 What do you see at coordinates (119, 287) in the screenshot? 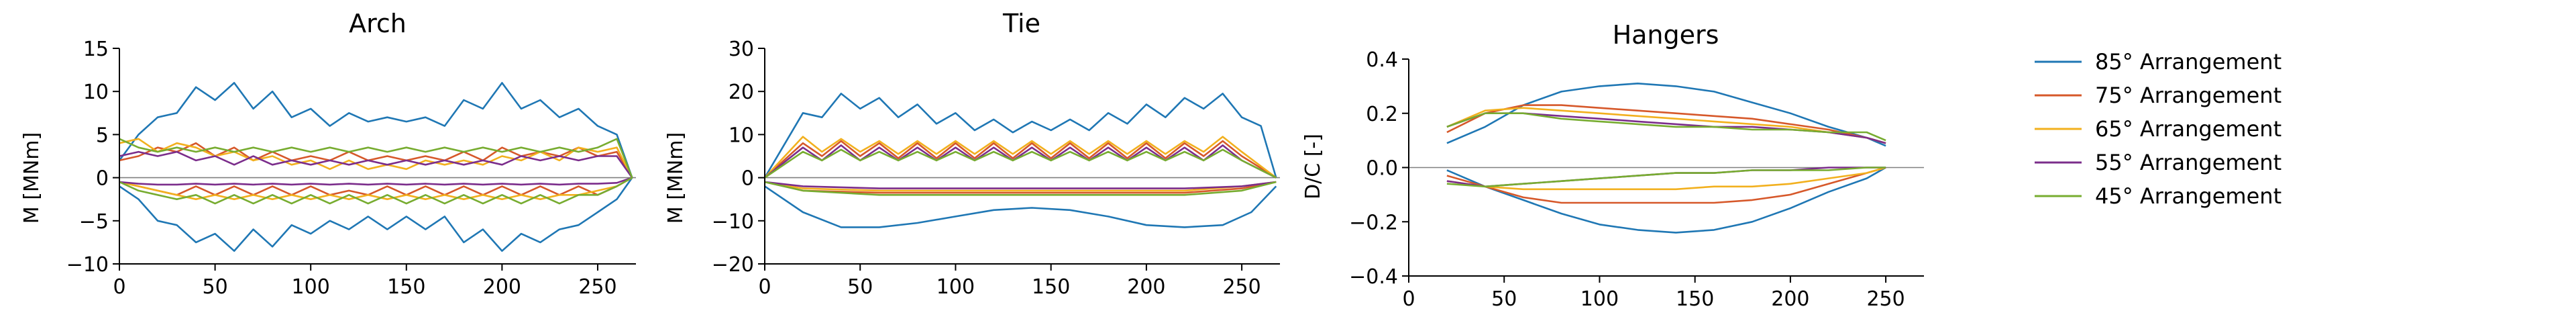
I see `arch-x-tick-label: 0` at bounding box center [119, 287].